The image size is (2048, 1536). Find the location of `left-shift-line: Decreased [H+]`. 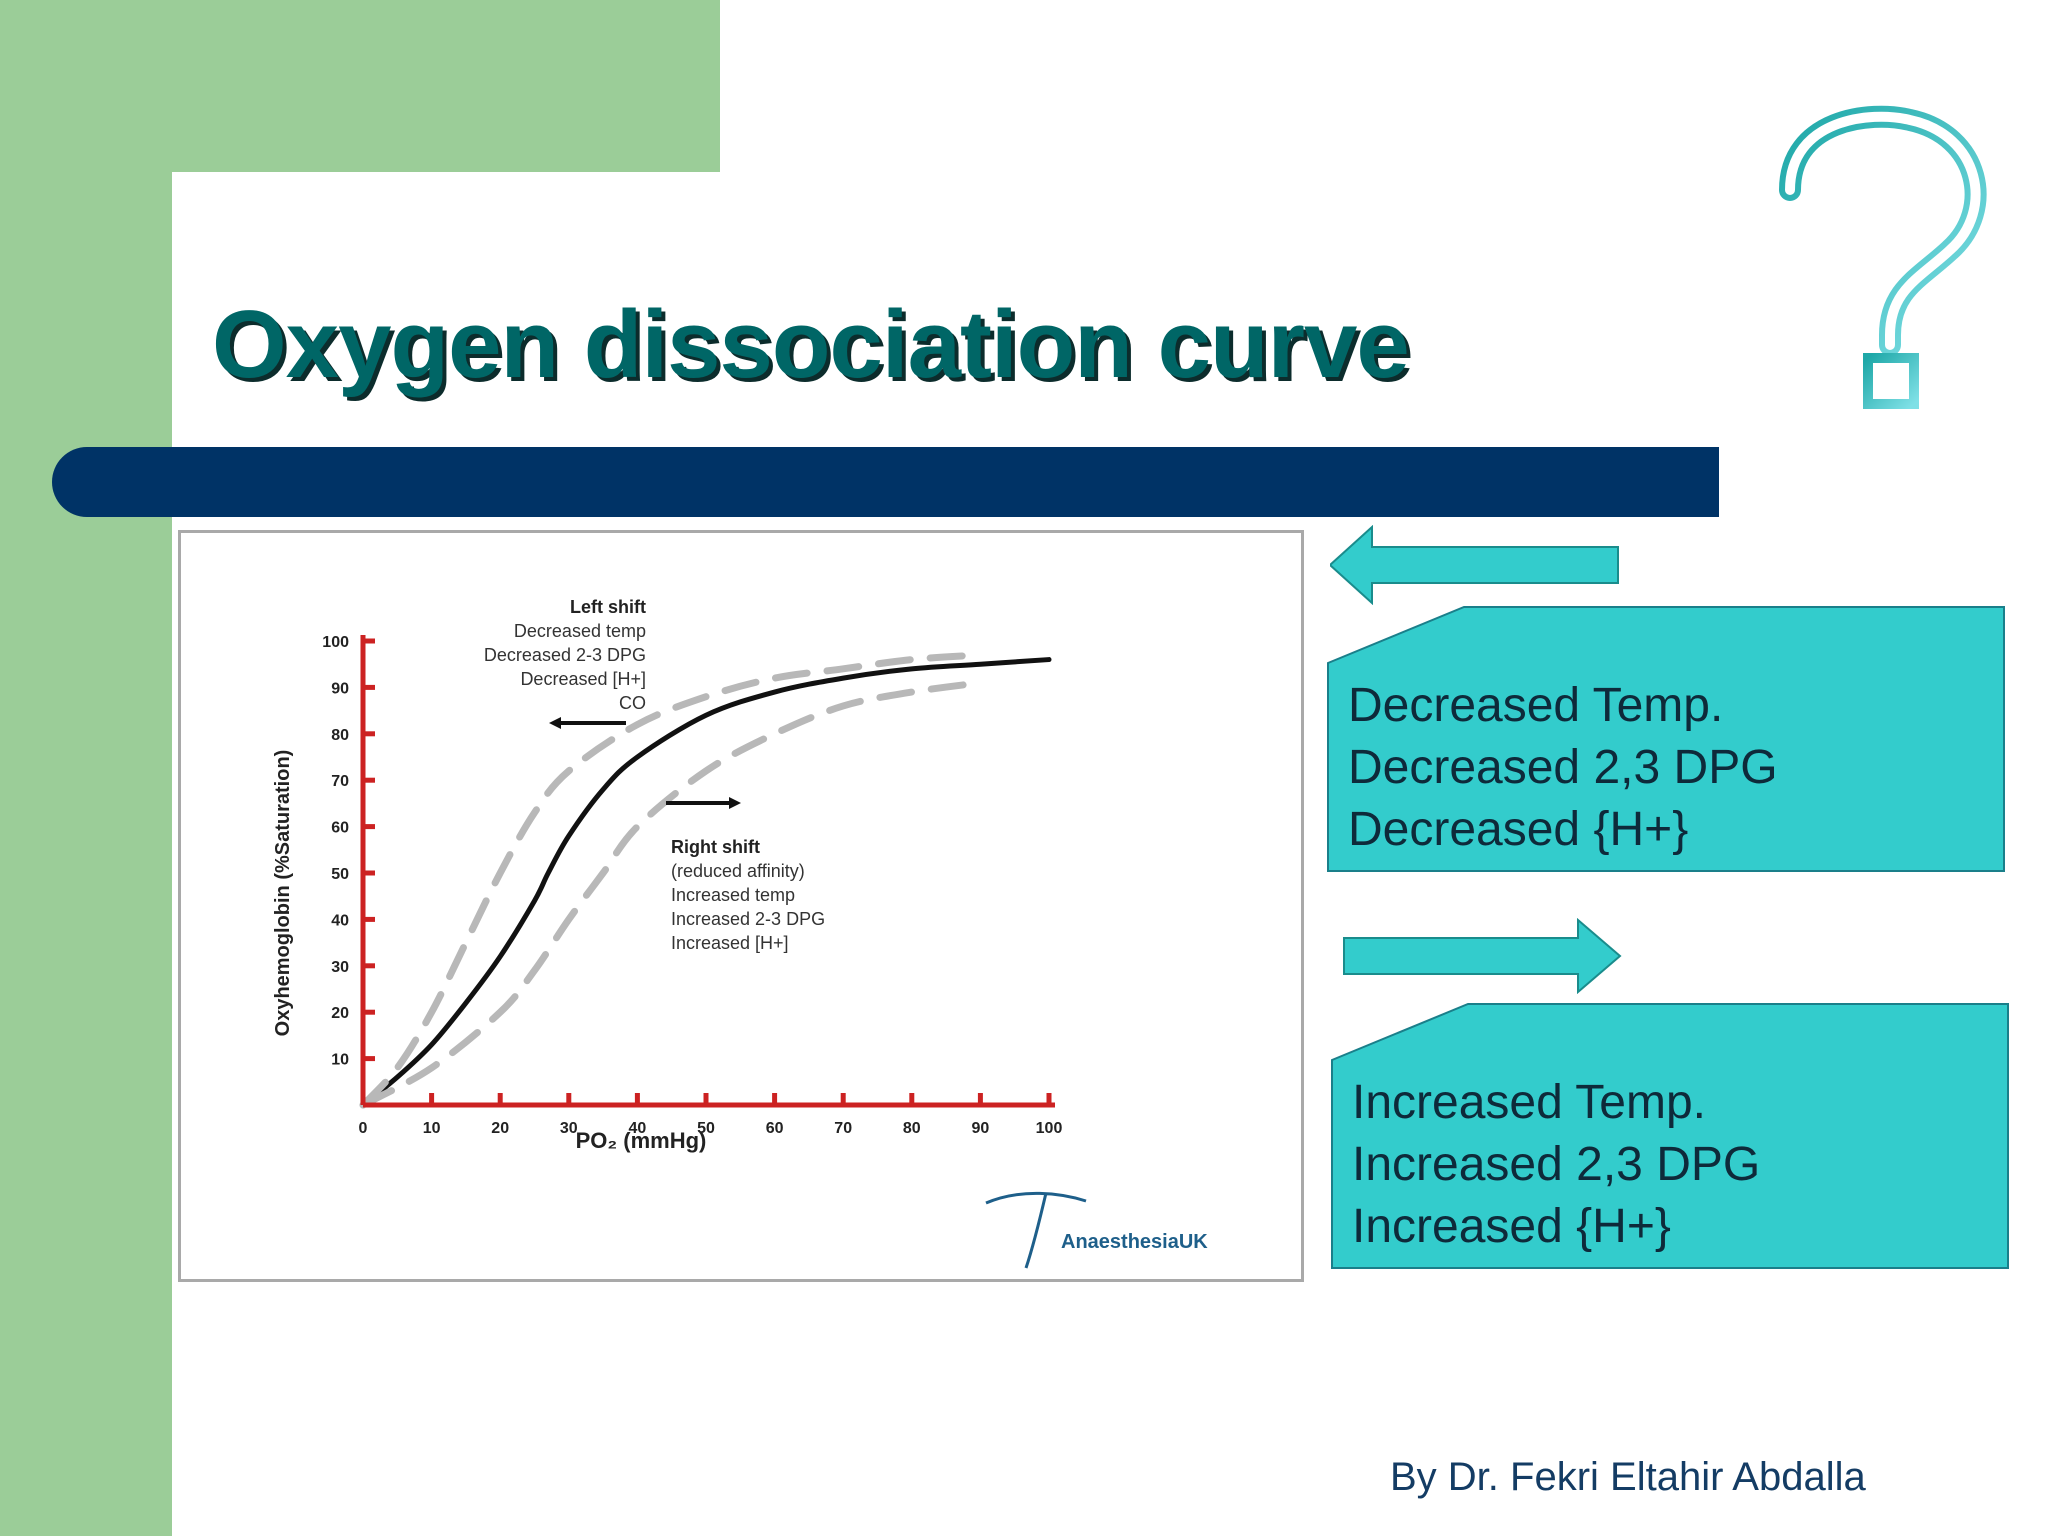

left-shift-line: Decreased [H+] is located at coordinates (583, 679).